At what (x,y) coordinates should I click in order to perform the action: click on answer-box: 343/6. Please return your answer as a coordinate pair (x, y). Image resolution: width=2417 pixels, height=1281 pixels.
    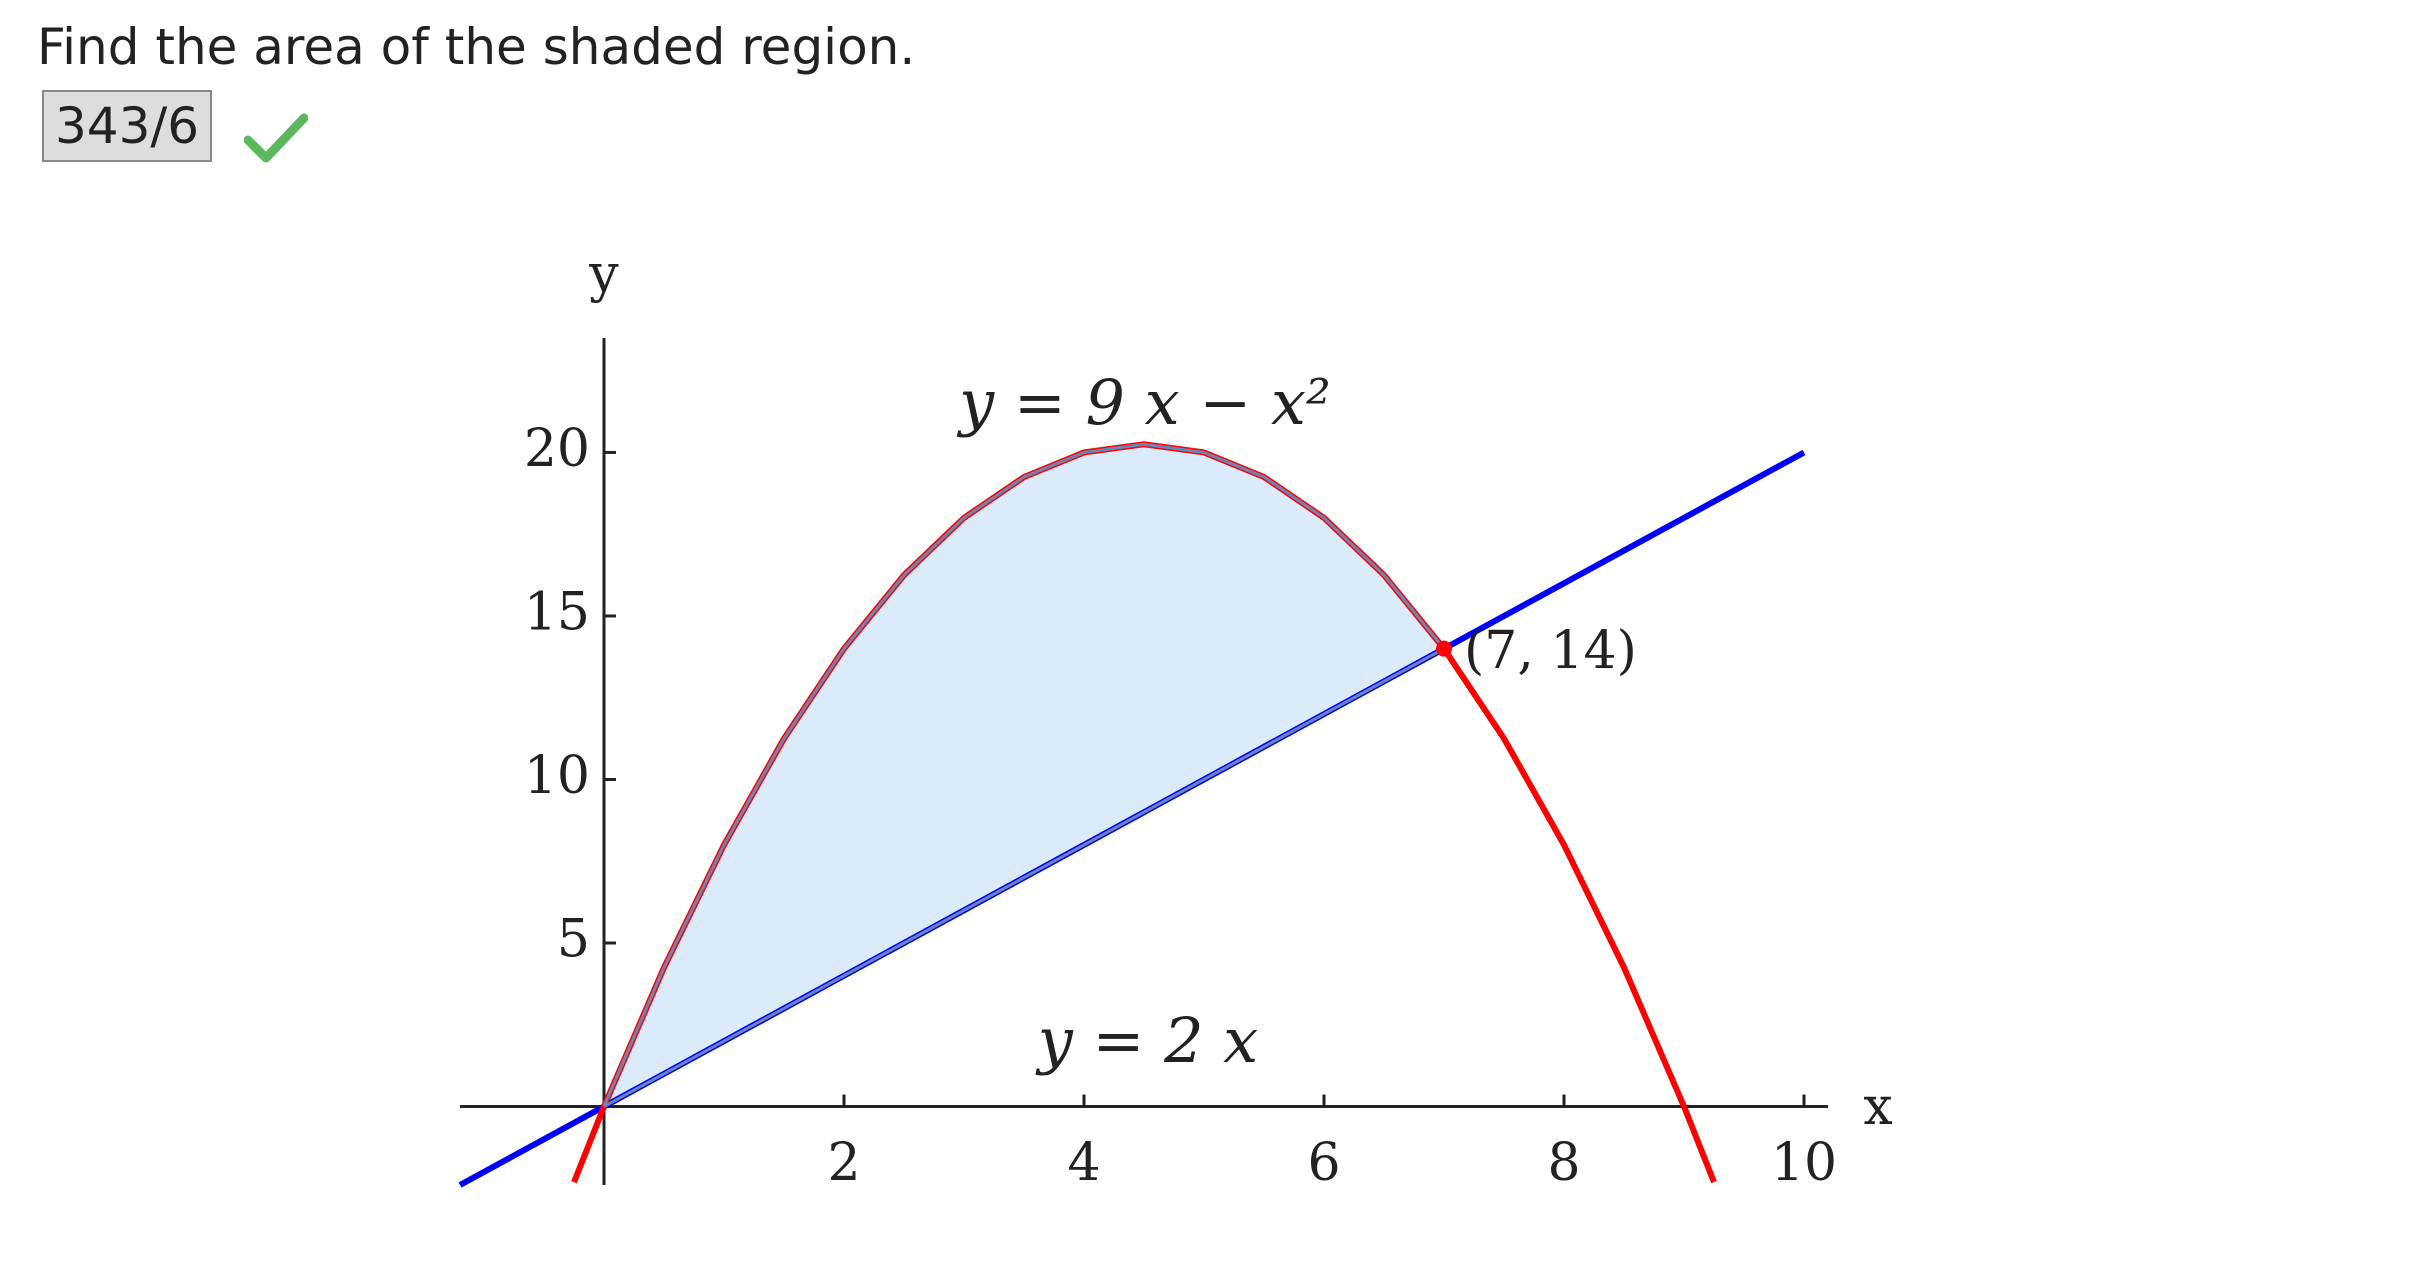
    Looking at the image, I should click on (127, 126).